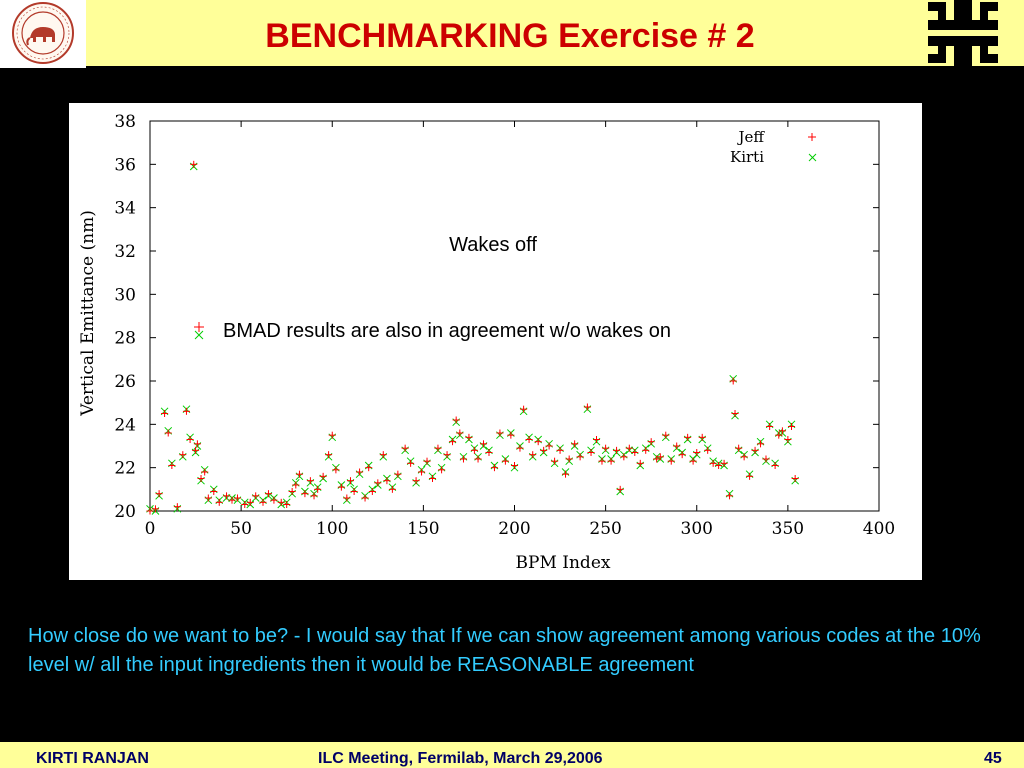 This screenshot has height=768, width=1024. I want to click on footer-page-number: 45, so click(993, 758).